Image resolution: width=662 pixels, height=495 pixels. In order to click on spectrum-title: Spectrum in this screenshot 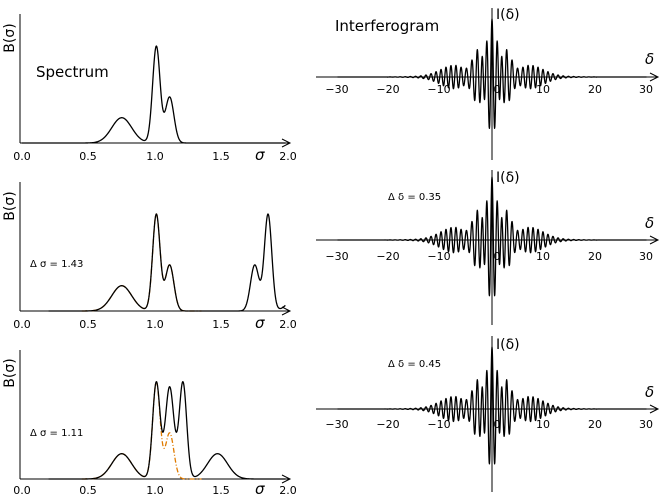, I will do `click(72, 72)`.